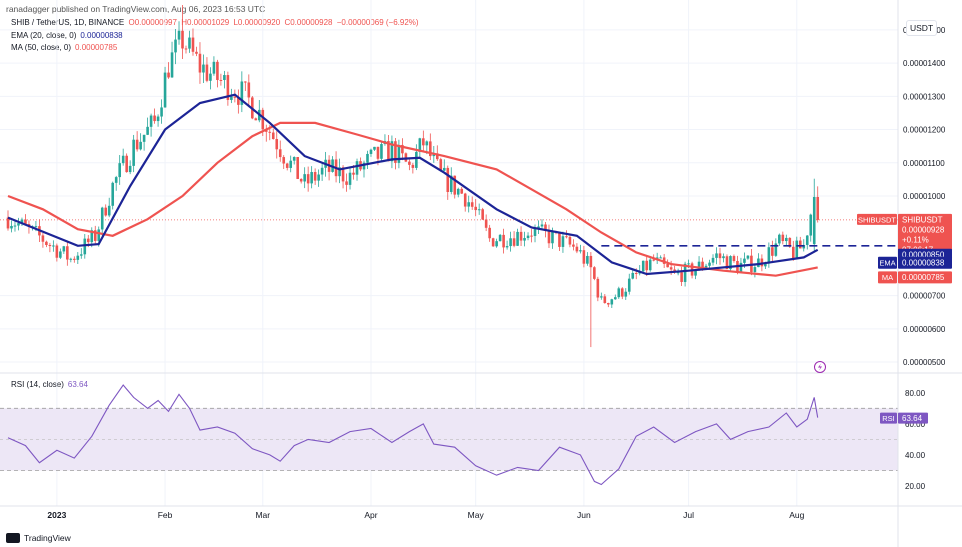  I want to click on price-tag-text: +0.11%, so click(915, 239).